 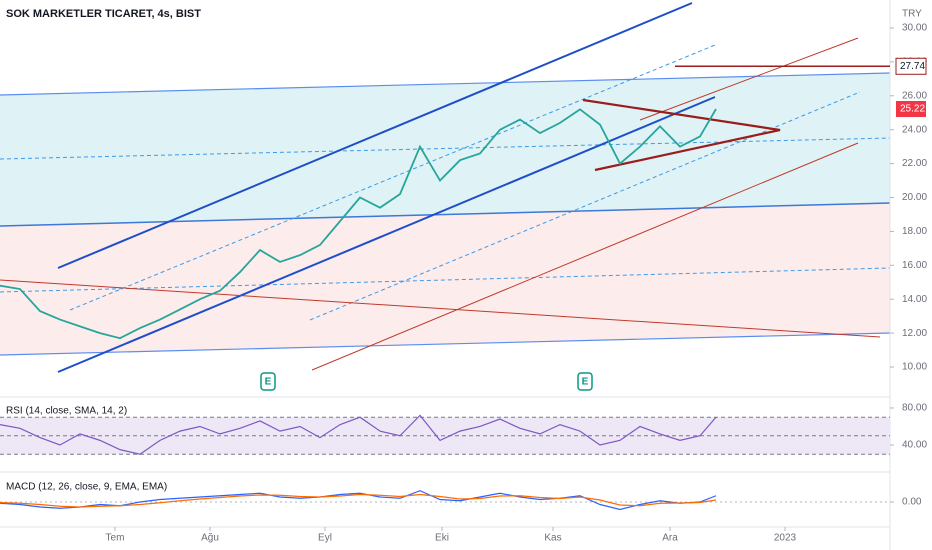 I want to click on x-tick-label: 2023, so click(x=785, y=538).